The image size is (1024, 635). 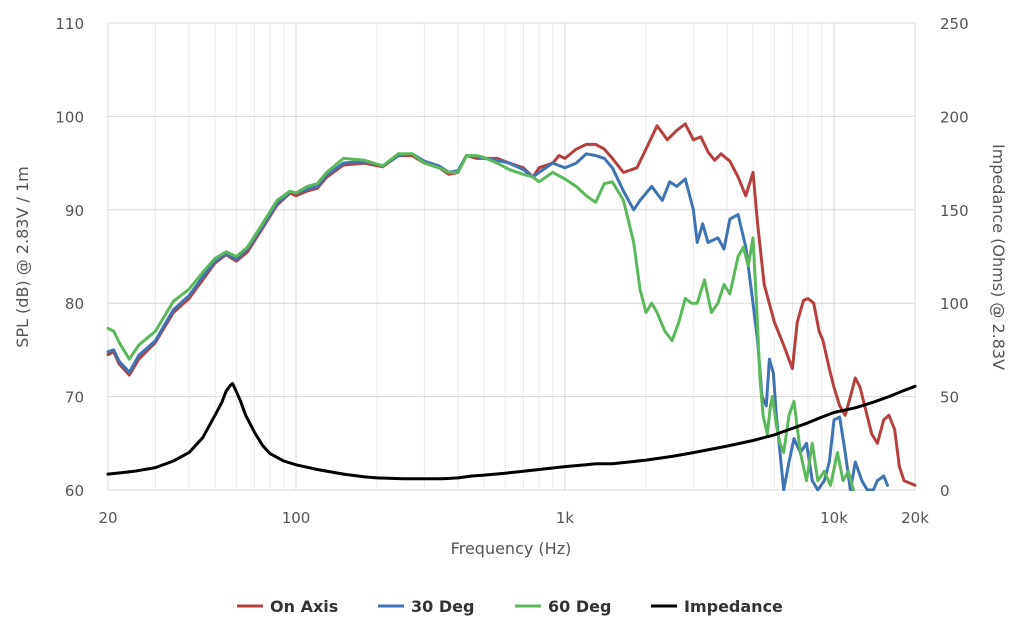 What do you see at coordinates (565, 518) in the screenshot?
I see `x-tick-label: 1k` at bounding box center [565, 518].